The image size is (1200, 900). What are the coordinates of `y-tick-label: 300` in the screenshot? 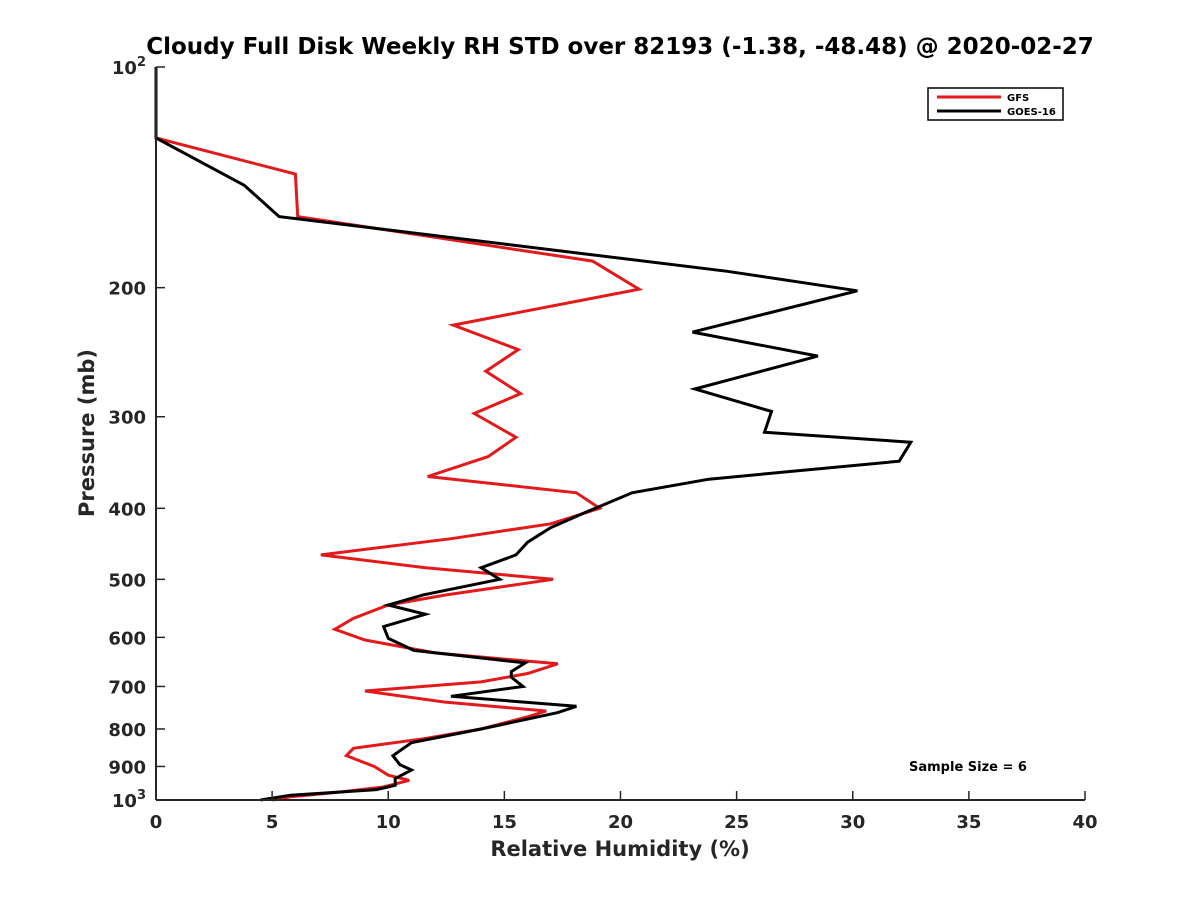 It's located at (127, 418).